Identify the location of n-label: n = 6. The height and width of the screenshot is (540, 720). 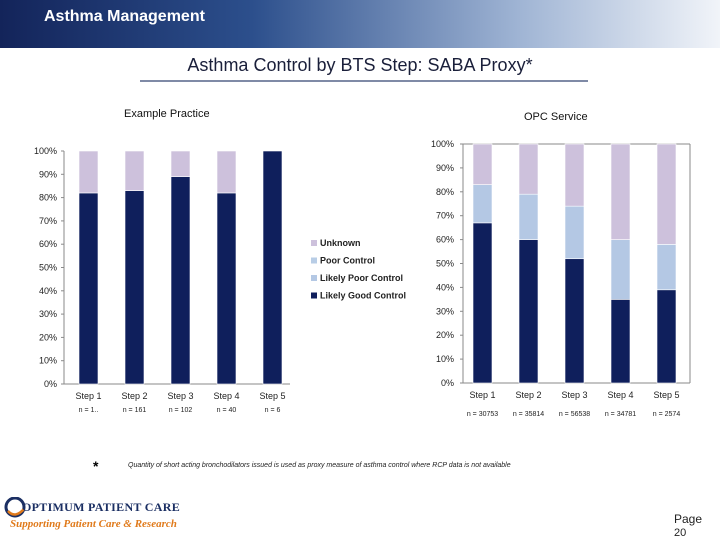
(273, 410).